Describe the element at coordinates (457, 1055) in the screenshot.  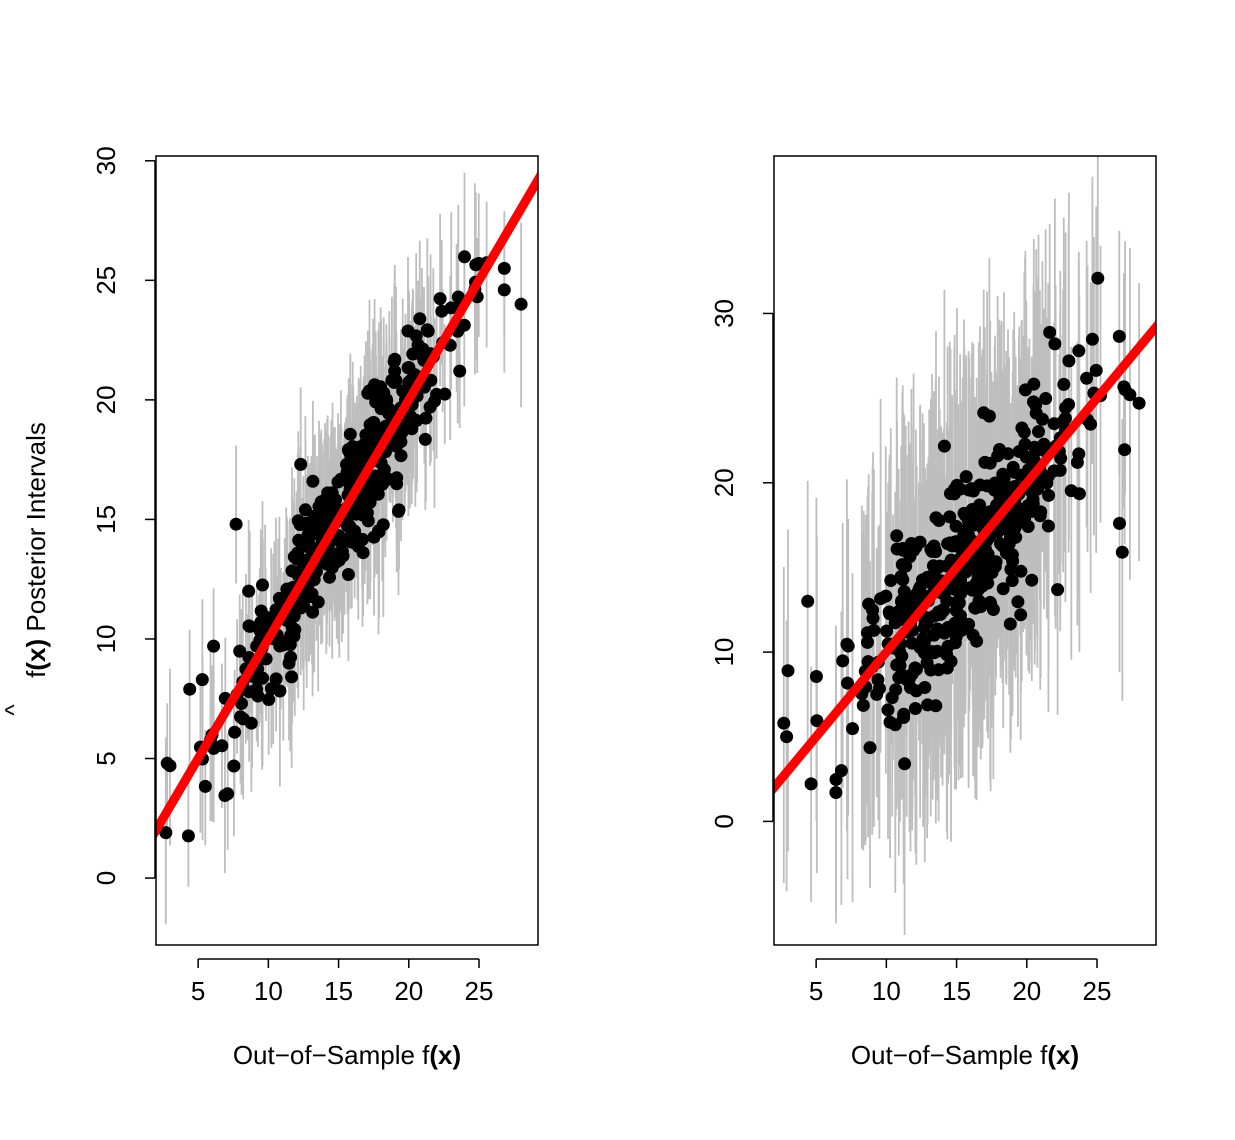
I see `x-axis-label-left-close: )` at that location.